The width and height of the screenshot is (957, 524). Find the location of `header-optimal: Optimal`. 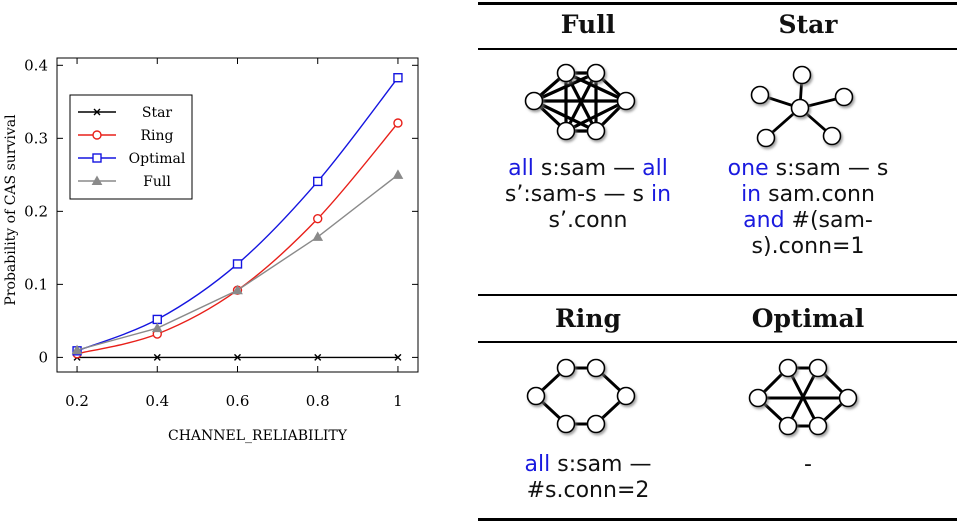

header-optimal: Optimal is located at coordinates (808, 318).